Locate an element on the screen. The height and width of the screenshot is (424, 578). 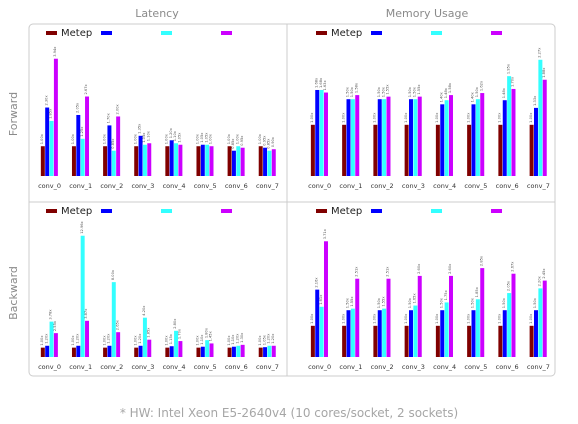
x-tick-conv_0: conv_0 is located at coordinates (49, 186).